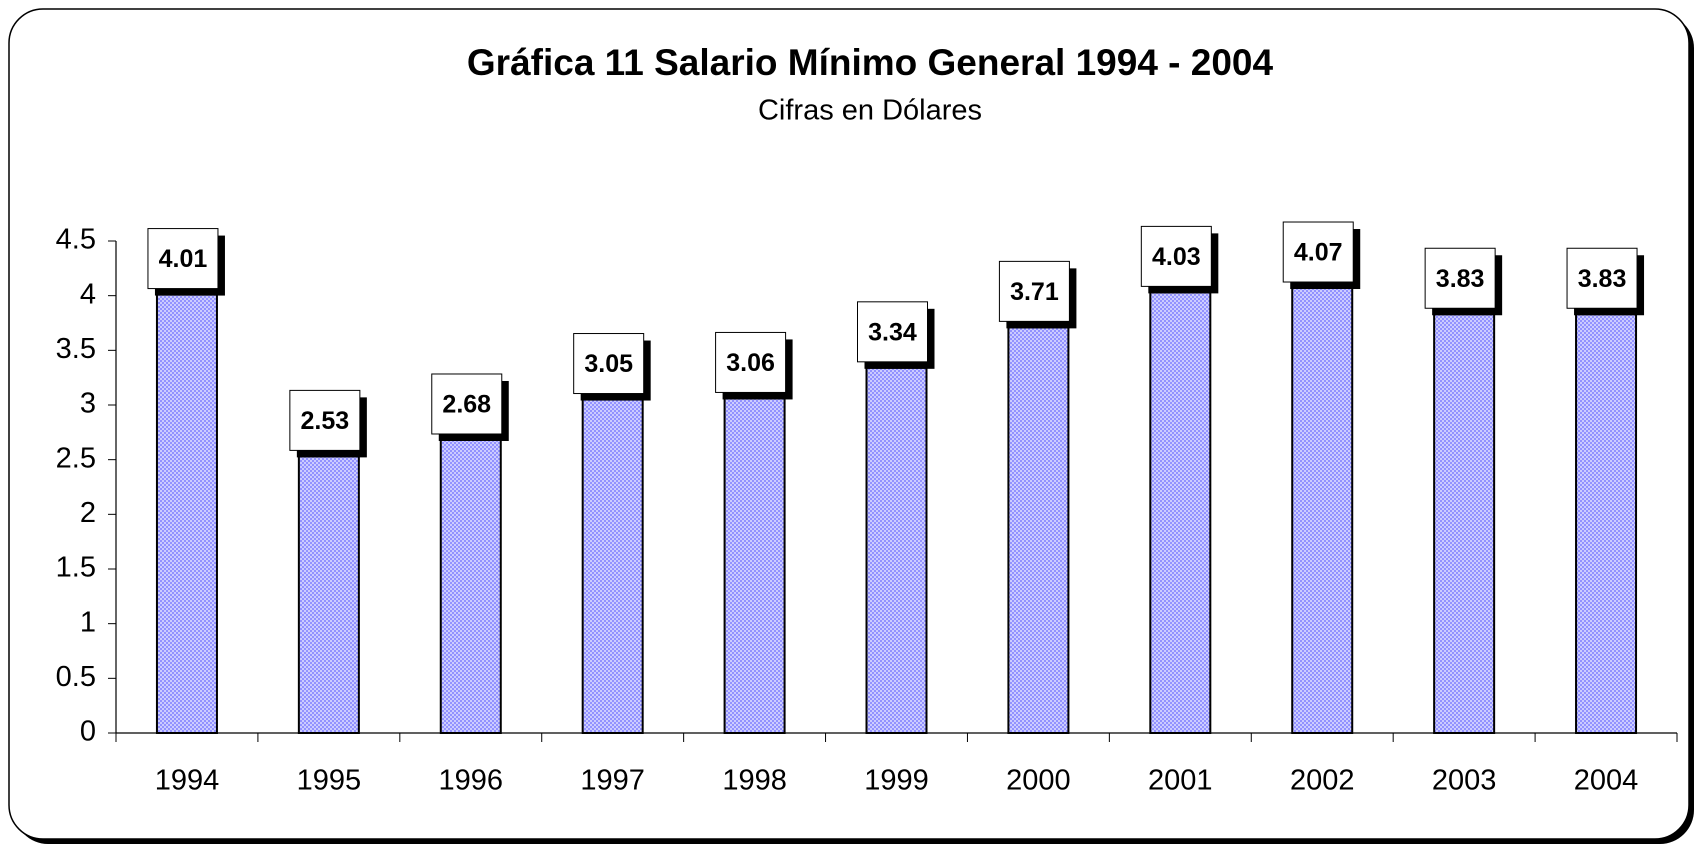 The height and width of the screenshot is (853, 1700). I want to click on data-label: 3.71, so click(1034, 292).